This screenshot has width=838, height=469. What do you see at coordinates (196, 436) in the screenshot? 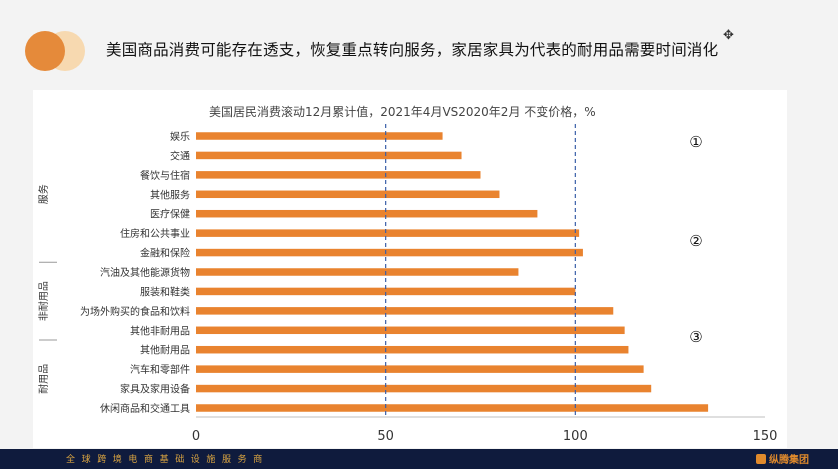
I see `x-tick-label: 0` at bounding box center [196, 436].